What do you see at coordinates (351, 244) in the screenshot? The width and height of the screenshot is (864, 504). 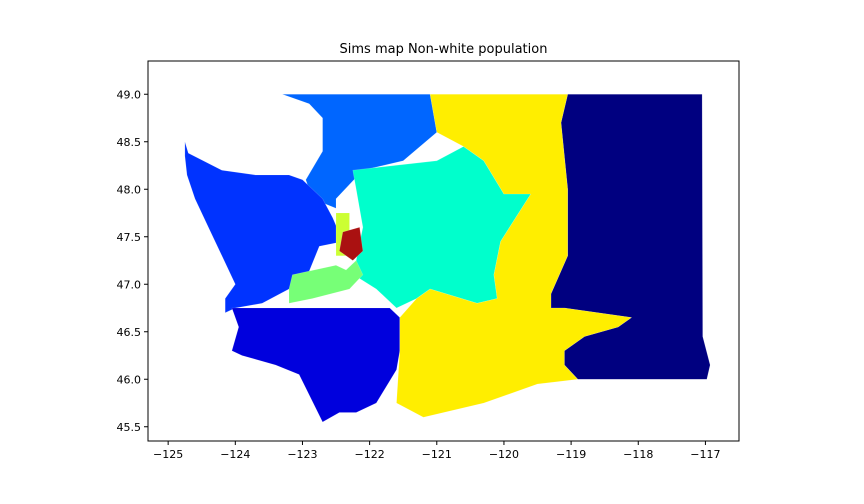 I see `region-seattle-core` at bounding box center [351, 244].